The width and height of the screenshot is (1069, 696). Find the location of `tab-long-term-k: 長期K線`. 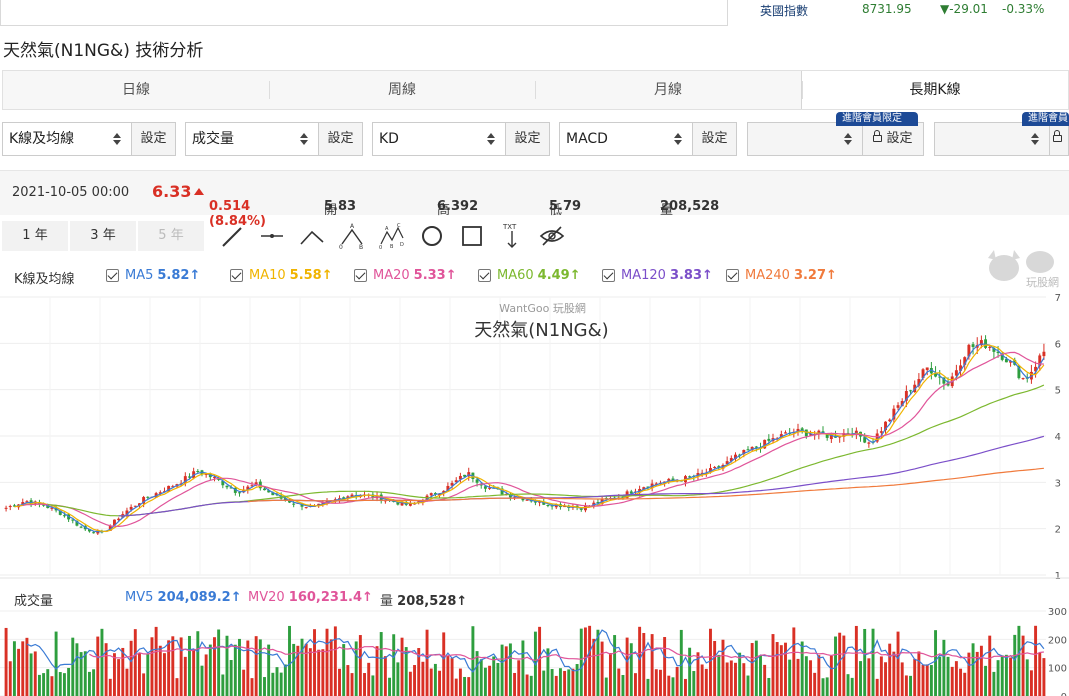

tab-long-term-k: 長期K線 is located at coordinates (934, 90).